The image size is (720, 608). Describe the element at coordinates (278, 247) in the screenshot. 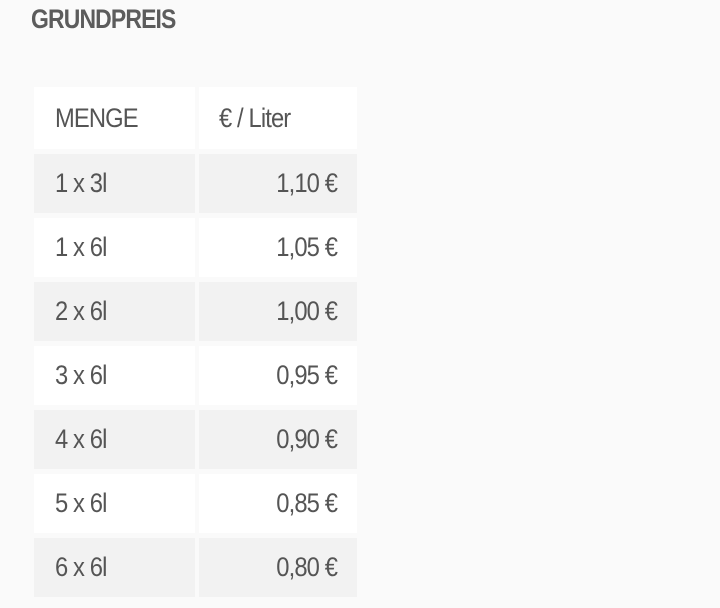

I see `price-cell: 1,05 €` at that location.